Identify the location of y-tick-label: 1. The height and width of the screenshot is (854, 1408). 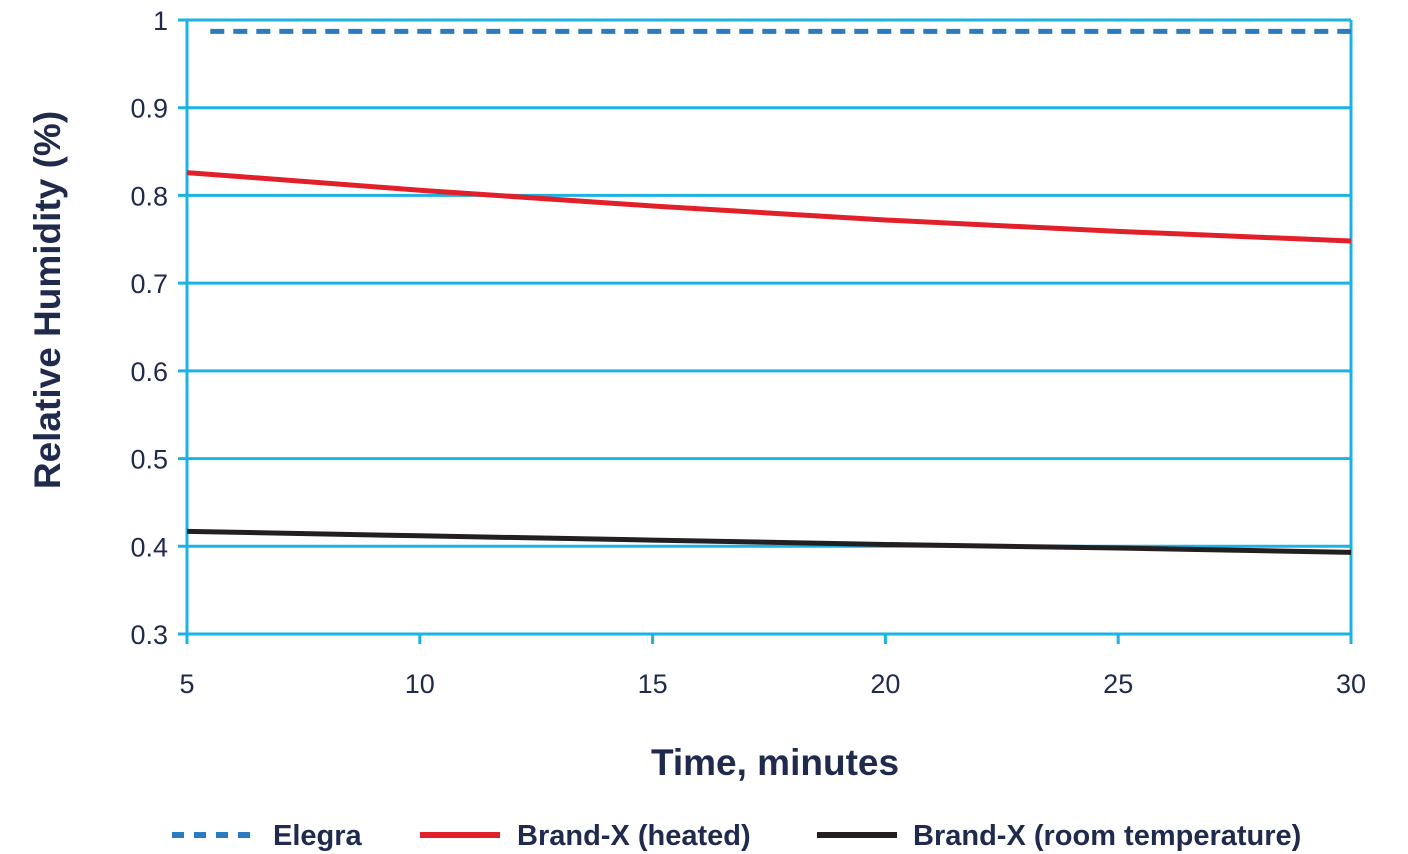
(160, 21).